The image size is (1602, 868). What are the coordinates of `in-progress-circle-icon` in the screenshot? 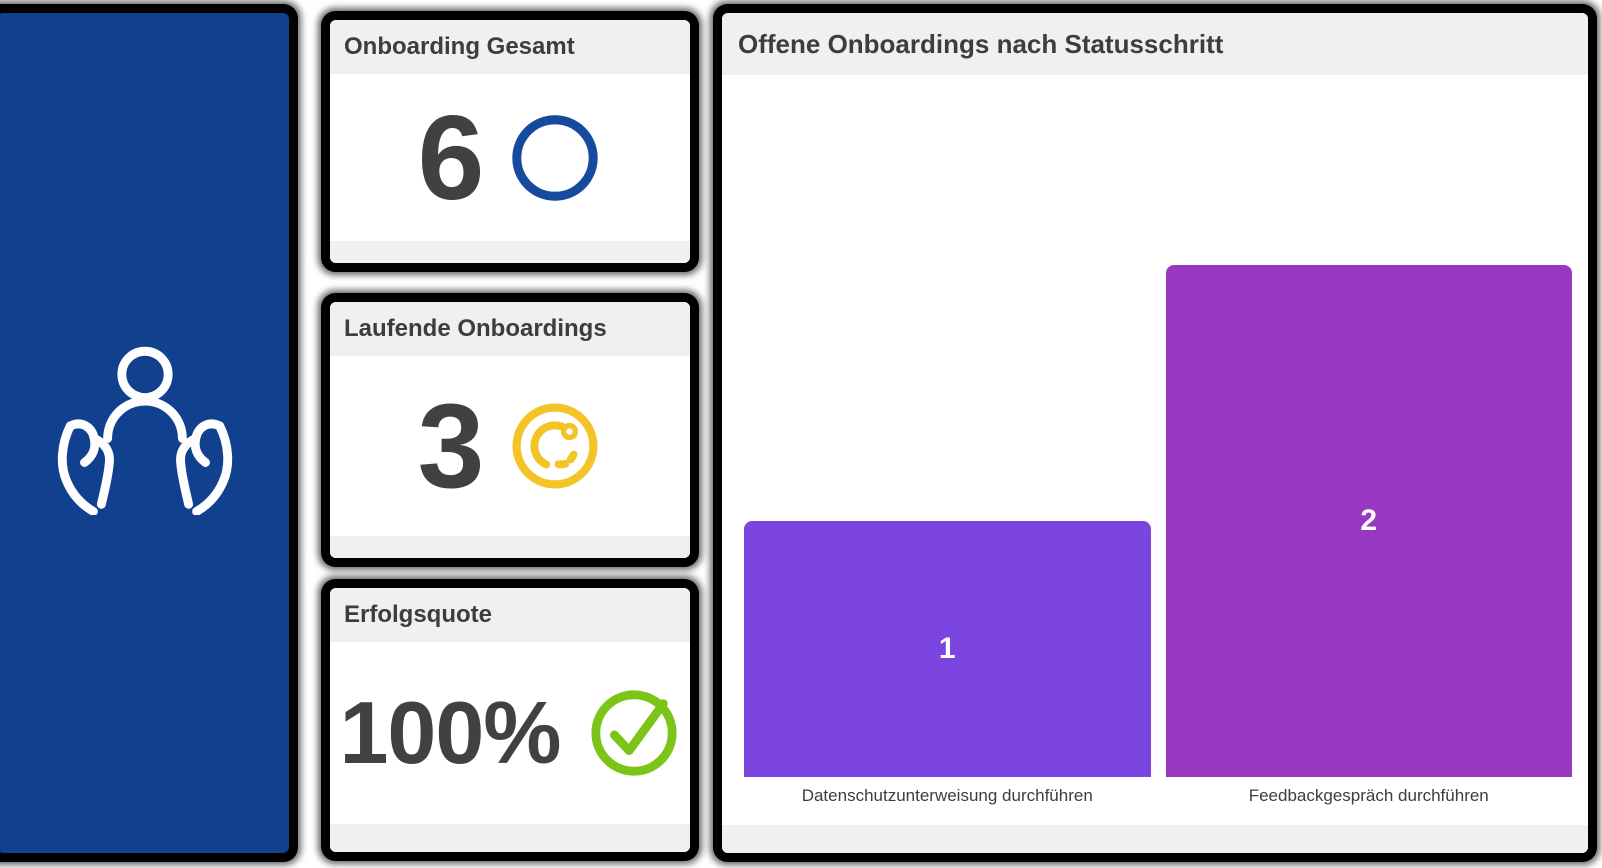 It's located at (555, 446).